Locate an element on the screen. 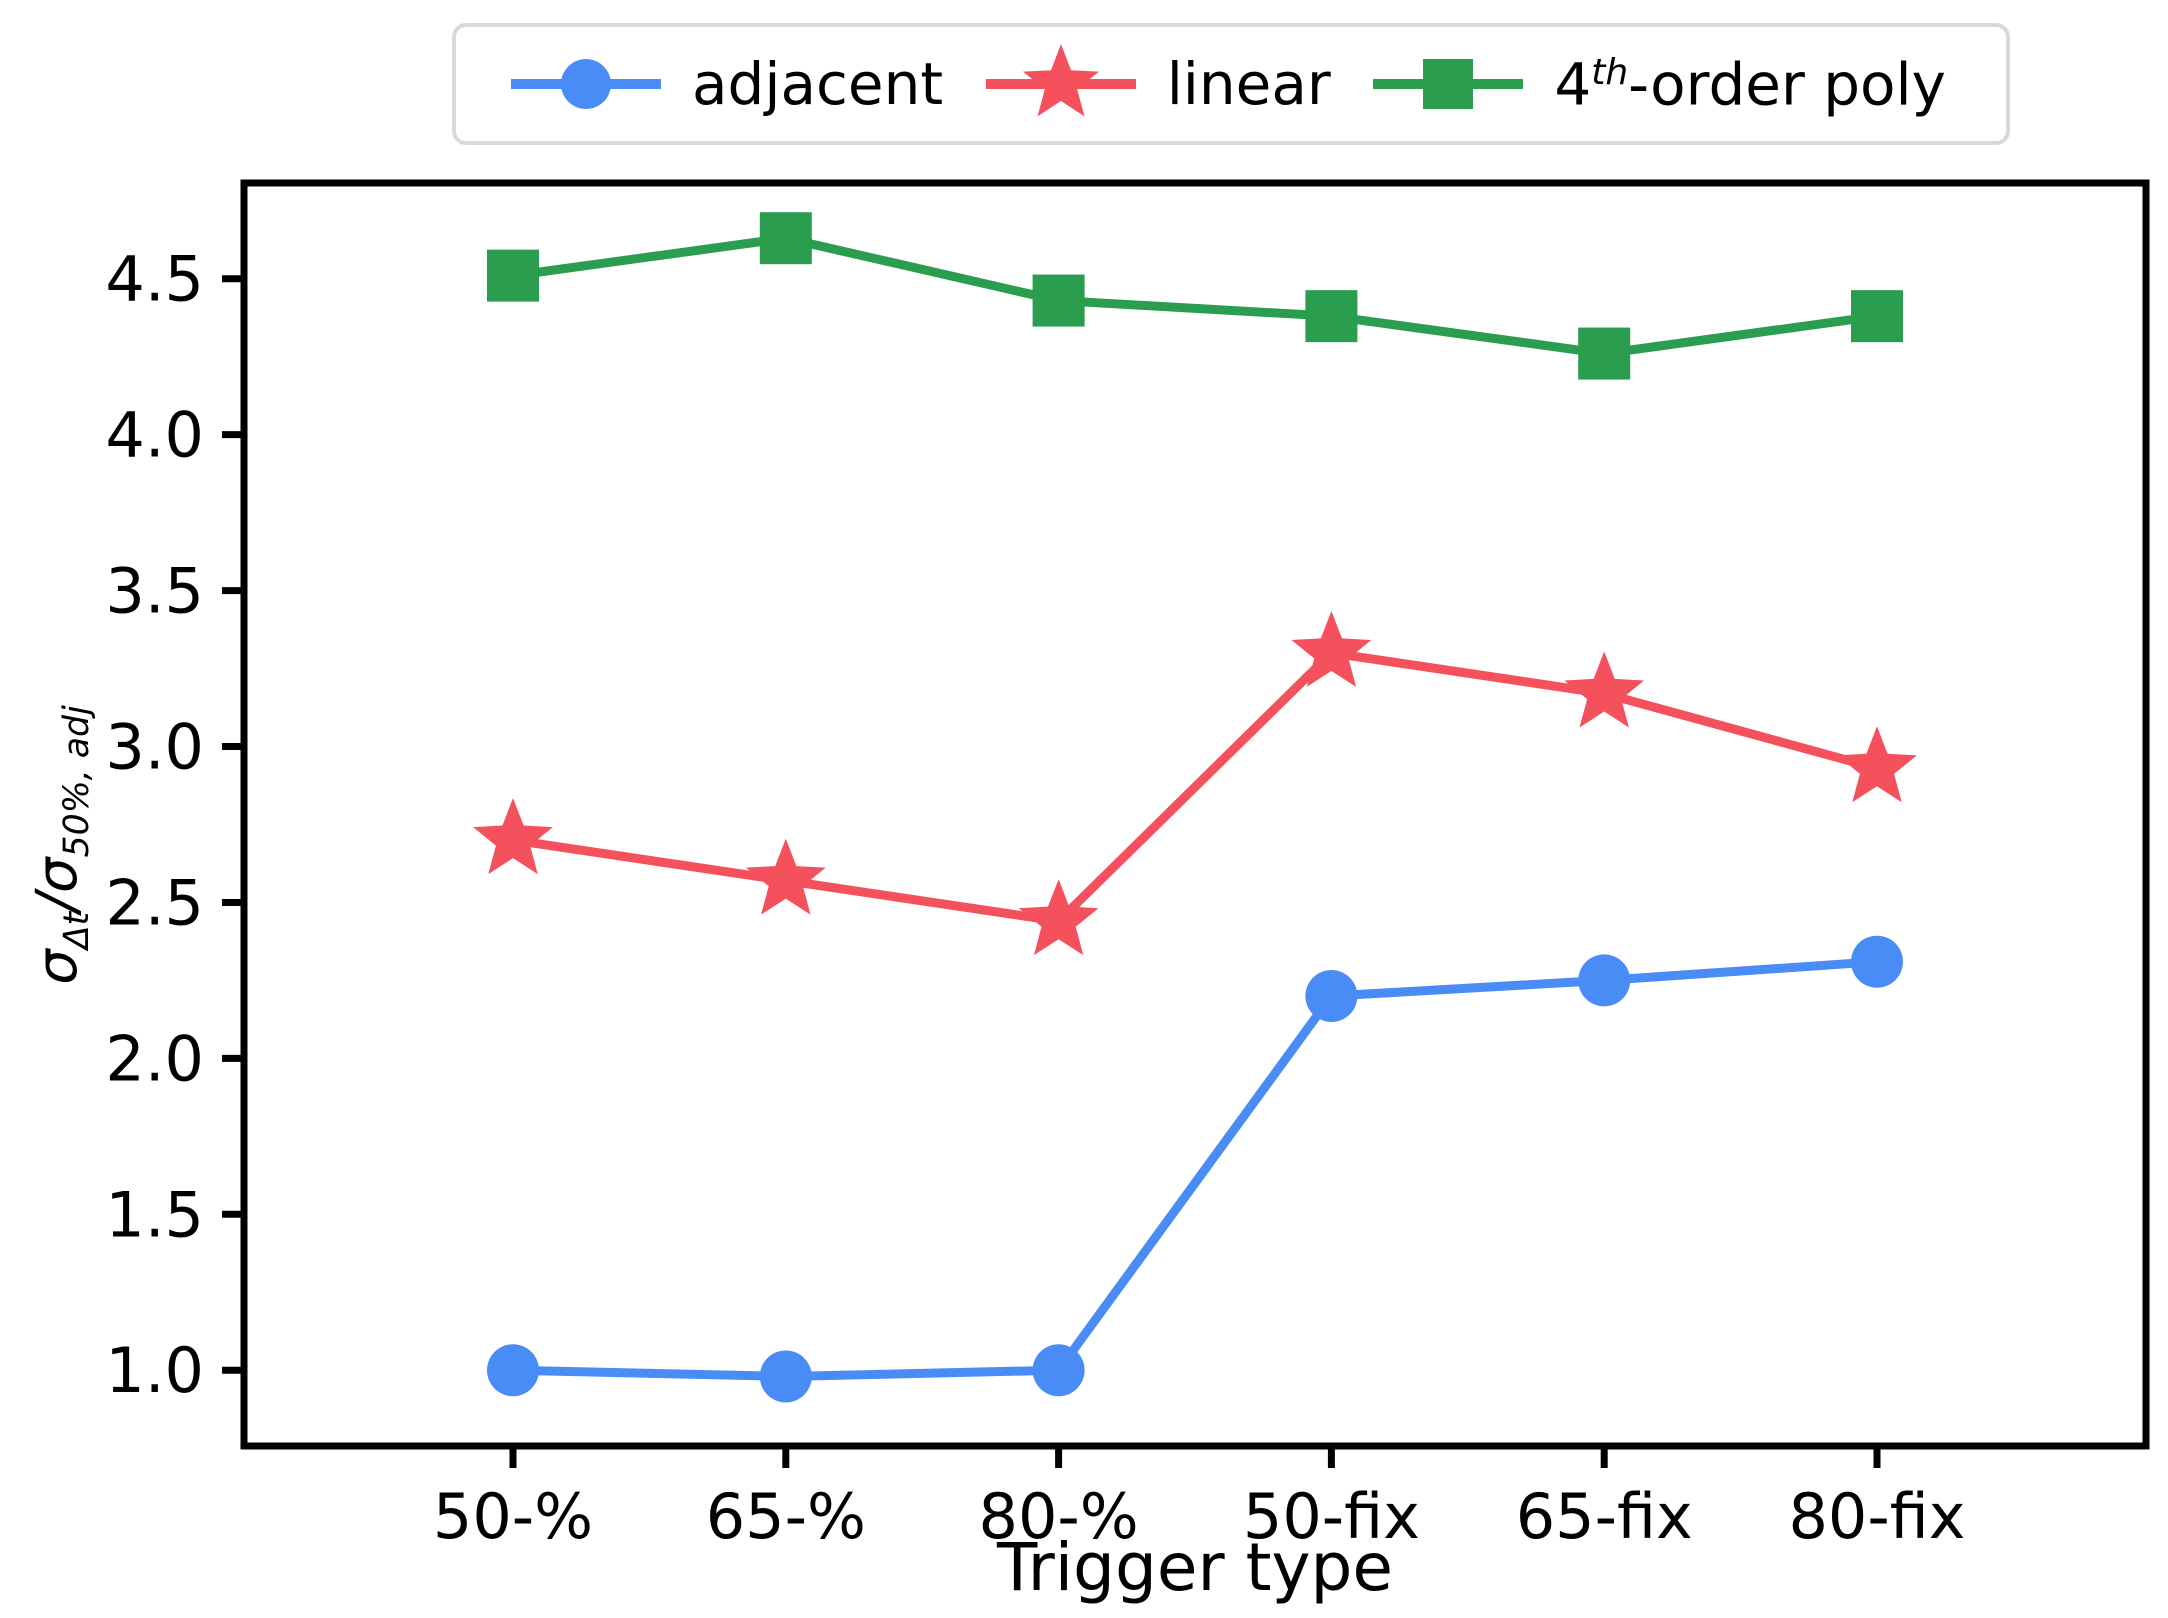 This screenshot has height=1618, width=2168. x-axis-label: Trigger type is located at coordinates (1194, 1567).